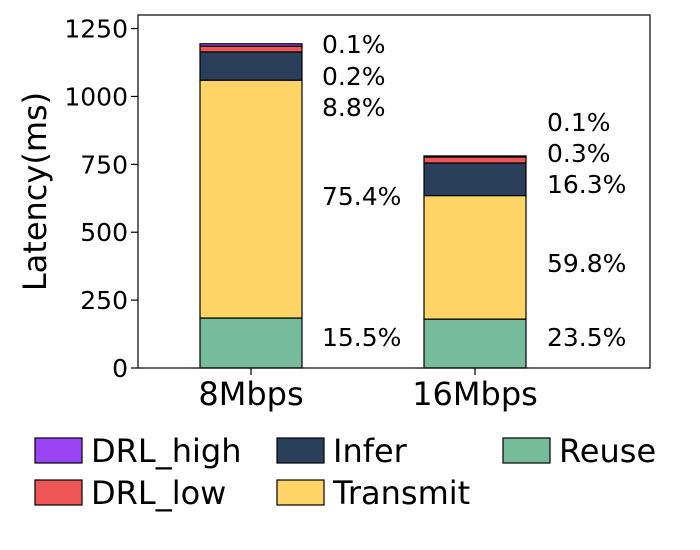  I want to click on legend-label: DRL_low, so click(158, 493).